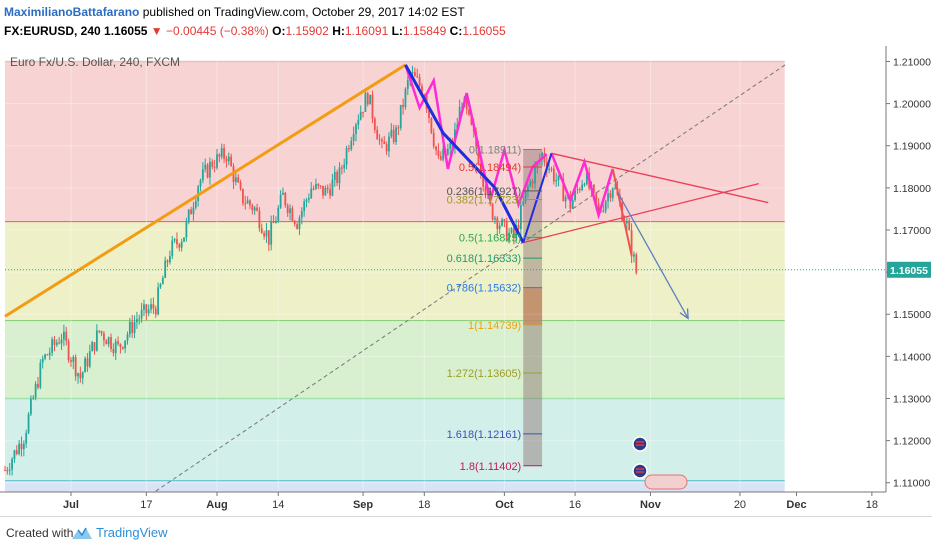 The image size is (932, 551). What do you see at coordinates (72, 12) in the screenshot?
I see `author-link: MaximilianoBattafarano` at bounding box center [72, 12].